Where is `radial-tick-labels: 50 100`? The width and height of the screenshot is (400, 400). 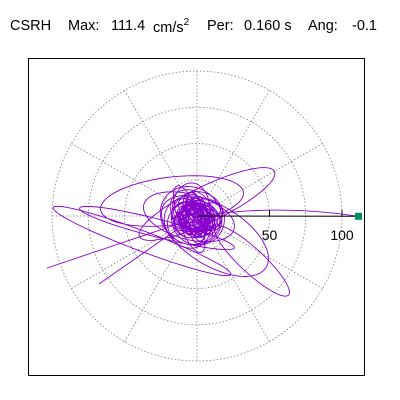 radial-tick-labels: 50 100 is located at coordinates (308, 235).